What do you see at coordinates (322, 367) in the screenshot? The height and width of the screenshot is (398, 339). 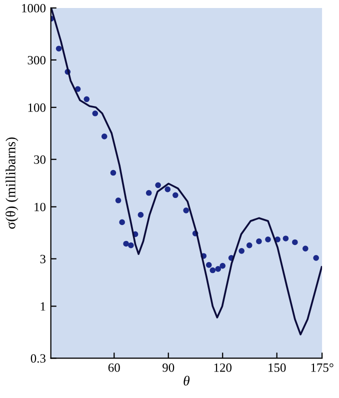 I see `x-tick-label: 175°` at bounding box center [322, 367].